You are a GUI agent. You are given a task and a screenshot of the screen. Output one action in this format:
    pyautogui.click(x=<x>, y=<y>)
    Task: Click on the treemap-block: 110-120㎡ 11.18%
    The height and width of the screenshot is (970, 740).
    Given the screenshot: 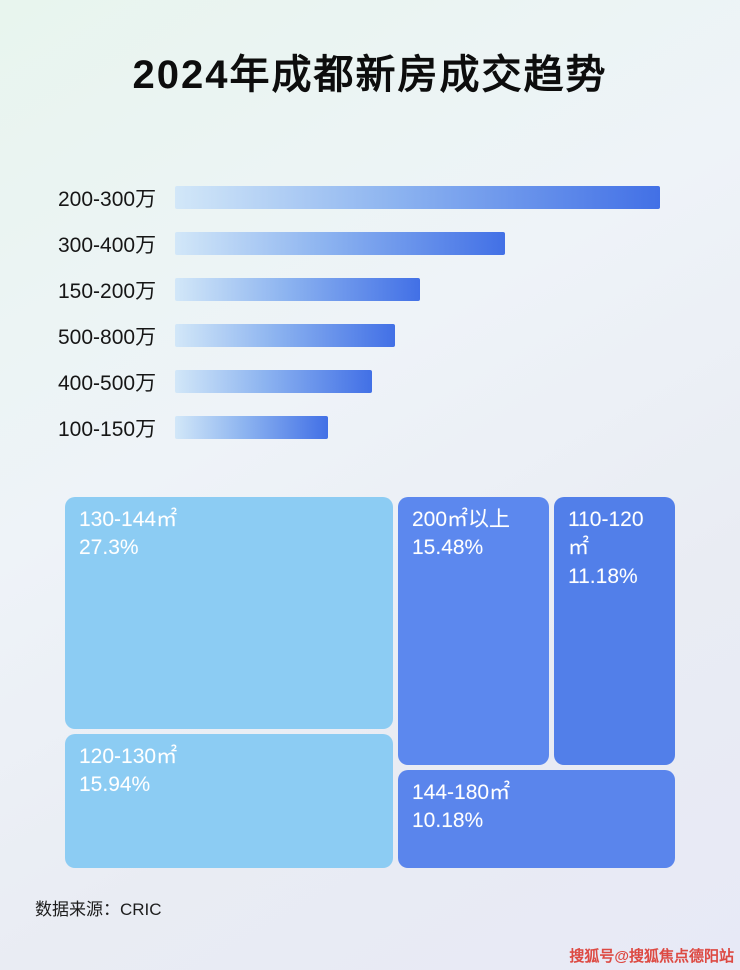 What is the action you would take?
    pyautogui.click(x=614, y=631)
    